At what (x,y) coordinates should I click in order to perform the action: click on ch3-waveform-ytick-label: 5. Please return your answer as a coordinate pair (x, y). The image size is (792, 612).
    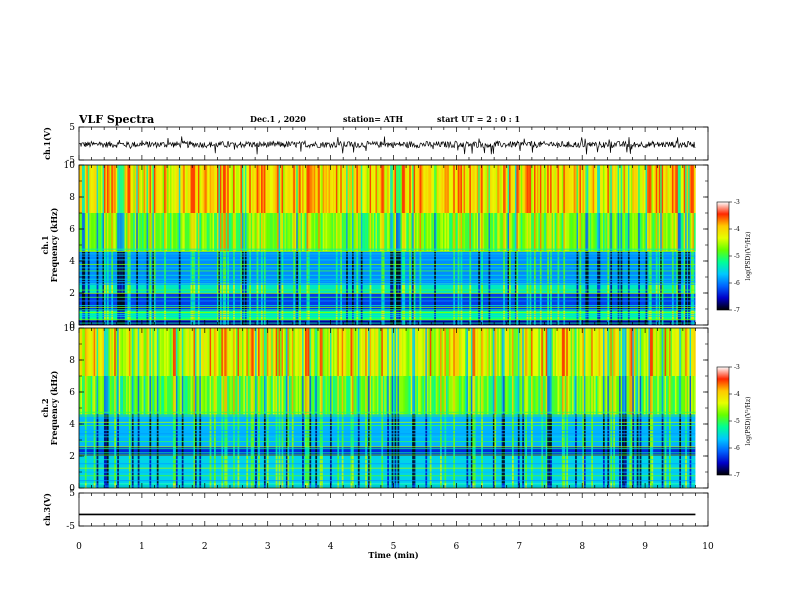
    Looking at the image, I should click on (72, 494).